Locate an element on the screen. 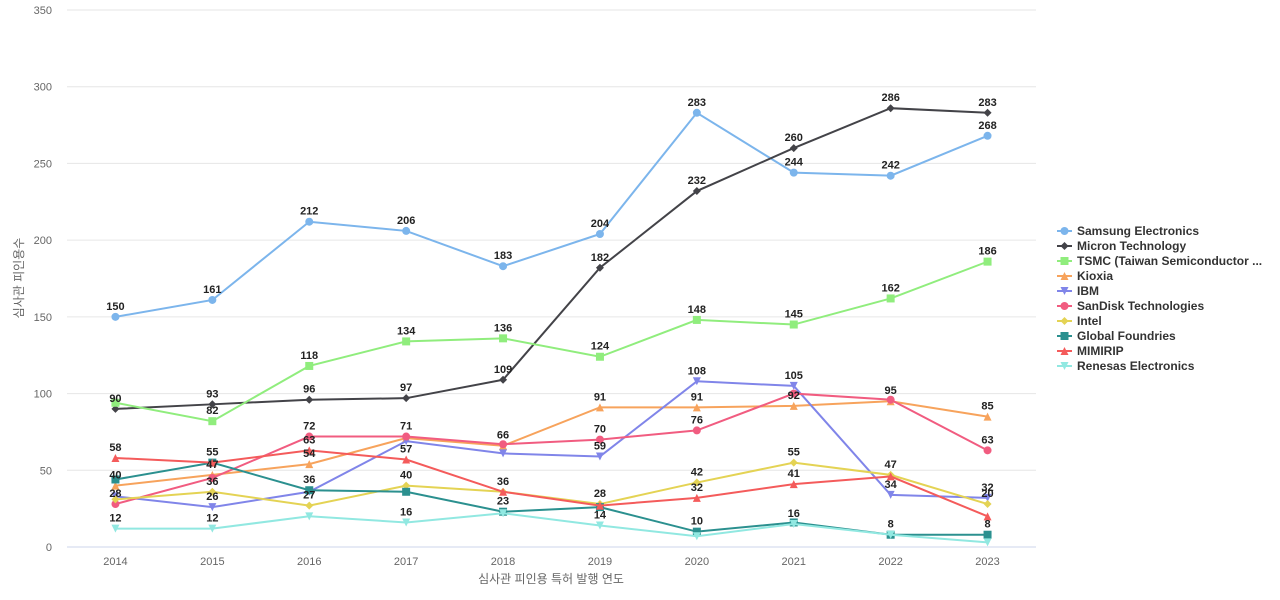 The image size is (1280, 600). data-label: 134 is located at coordinates (406, 331).